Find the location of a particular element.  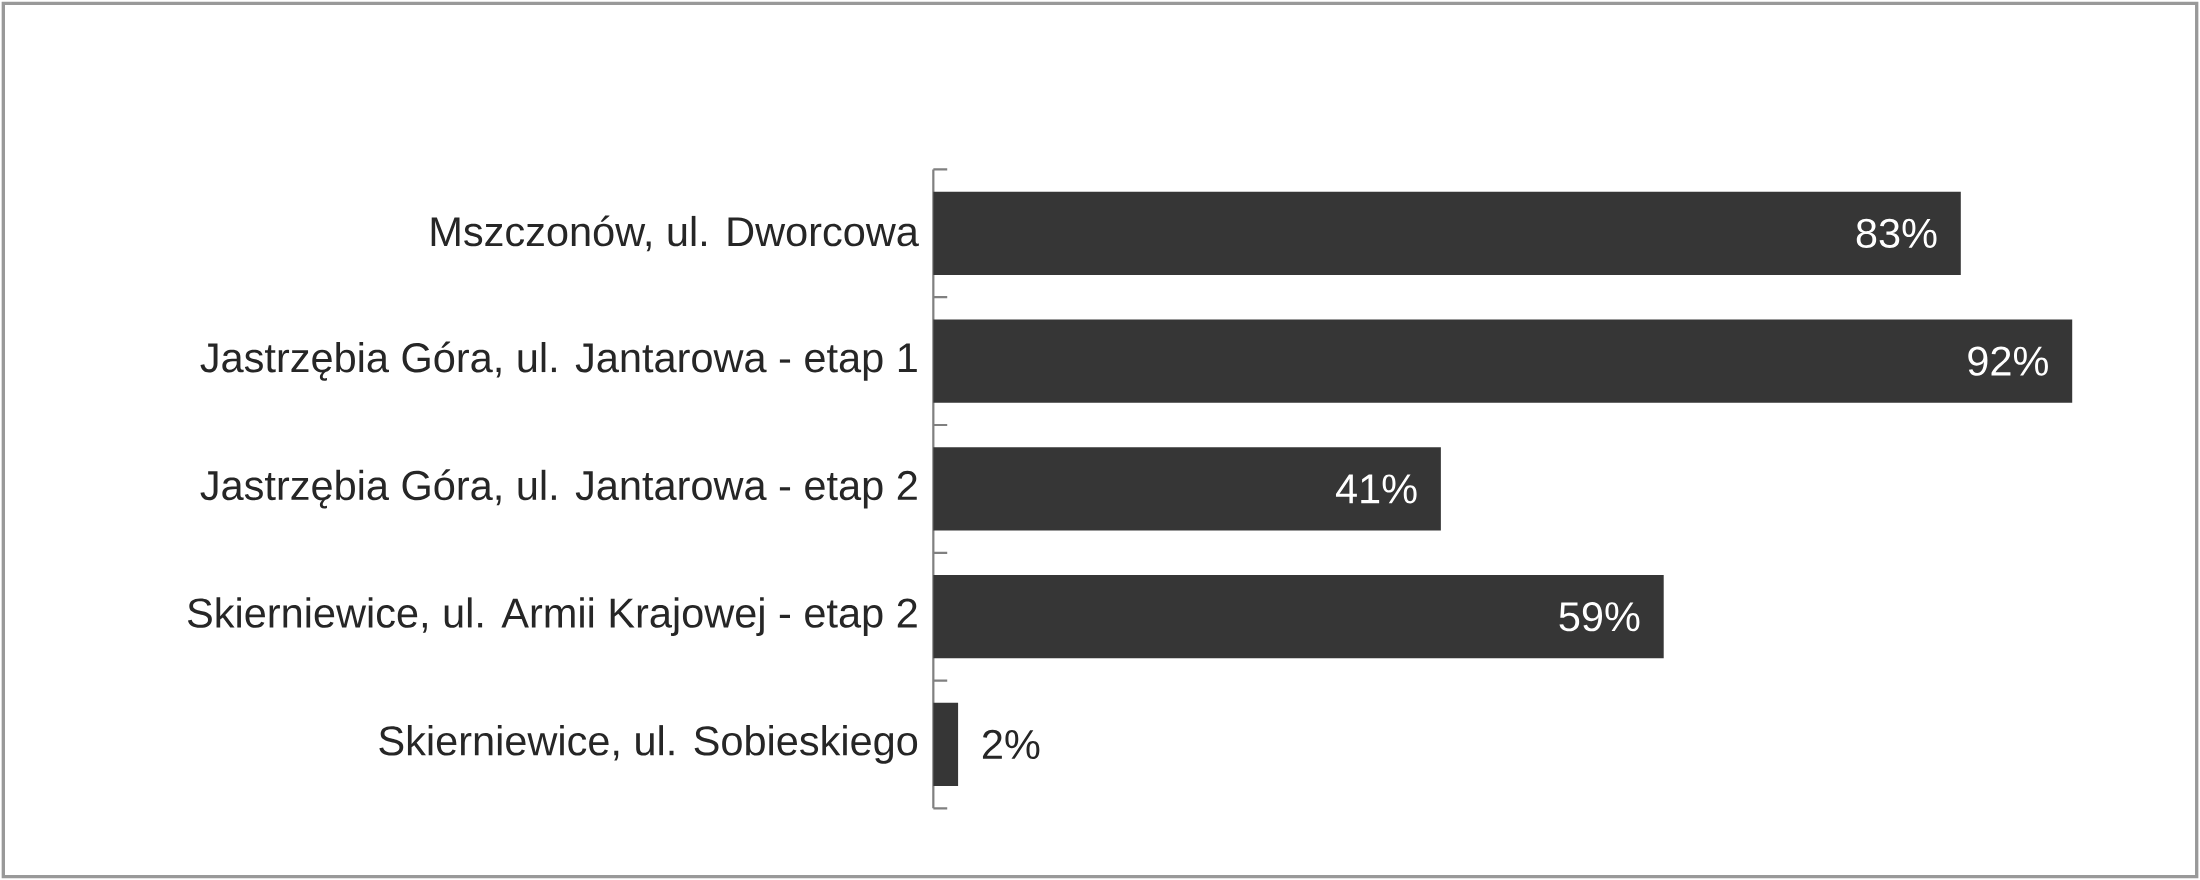

y-tick-label: Skierniewice, ul. Sobieskiego is located at coordinates (648, 744).